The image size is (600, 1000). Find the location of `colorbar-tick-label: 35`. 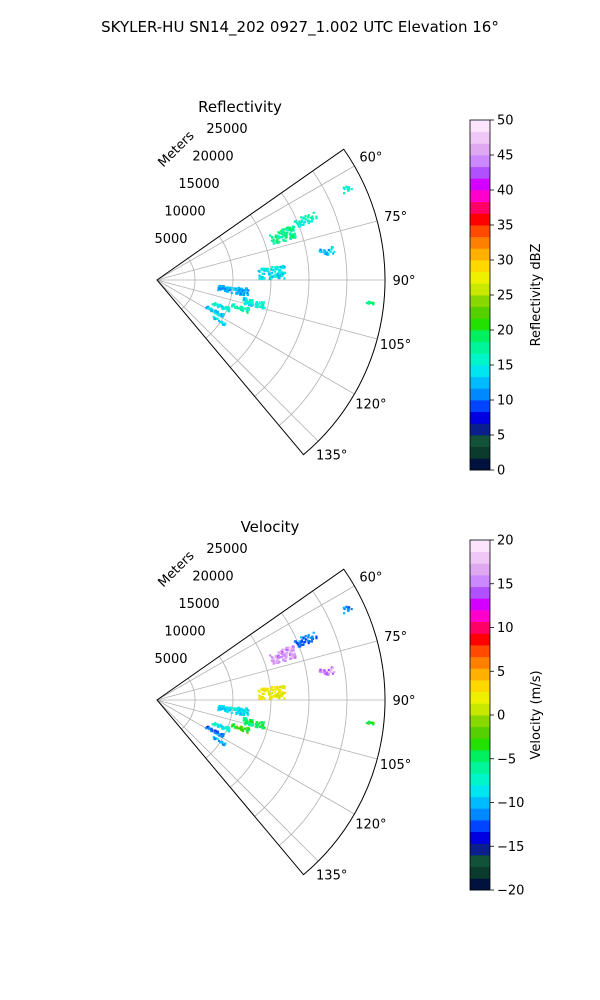

colorbar-tick-label: 35 is located at coordinates (505, 226).